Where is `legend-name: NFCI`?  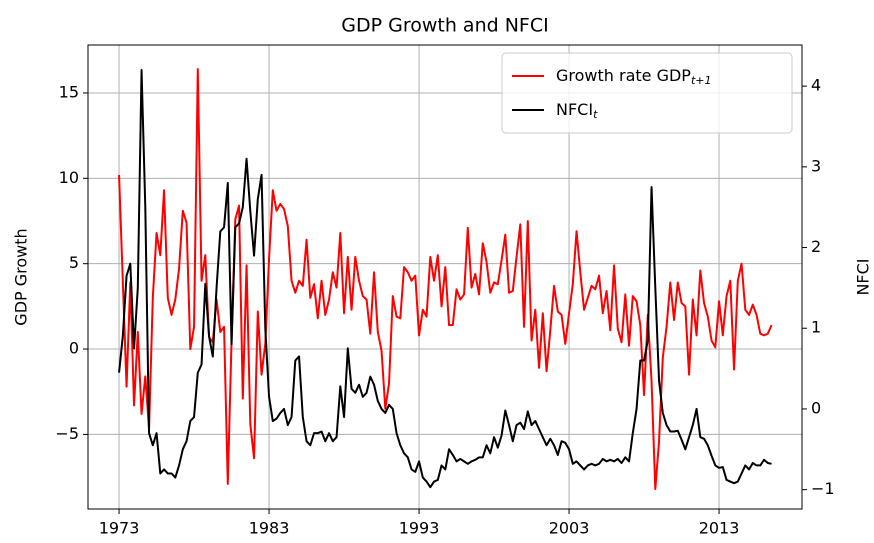
legend-name: NFCI is located at coordinates (574, 109).